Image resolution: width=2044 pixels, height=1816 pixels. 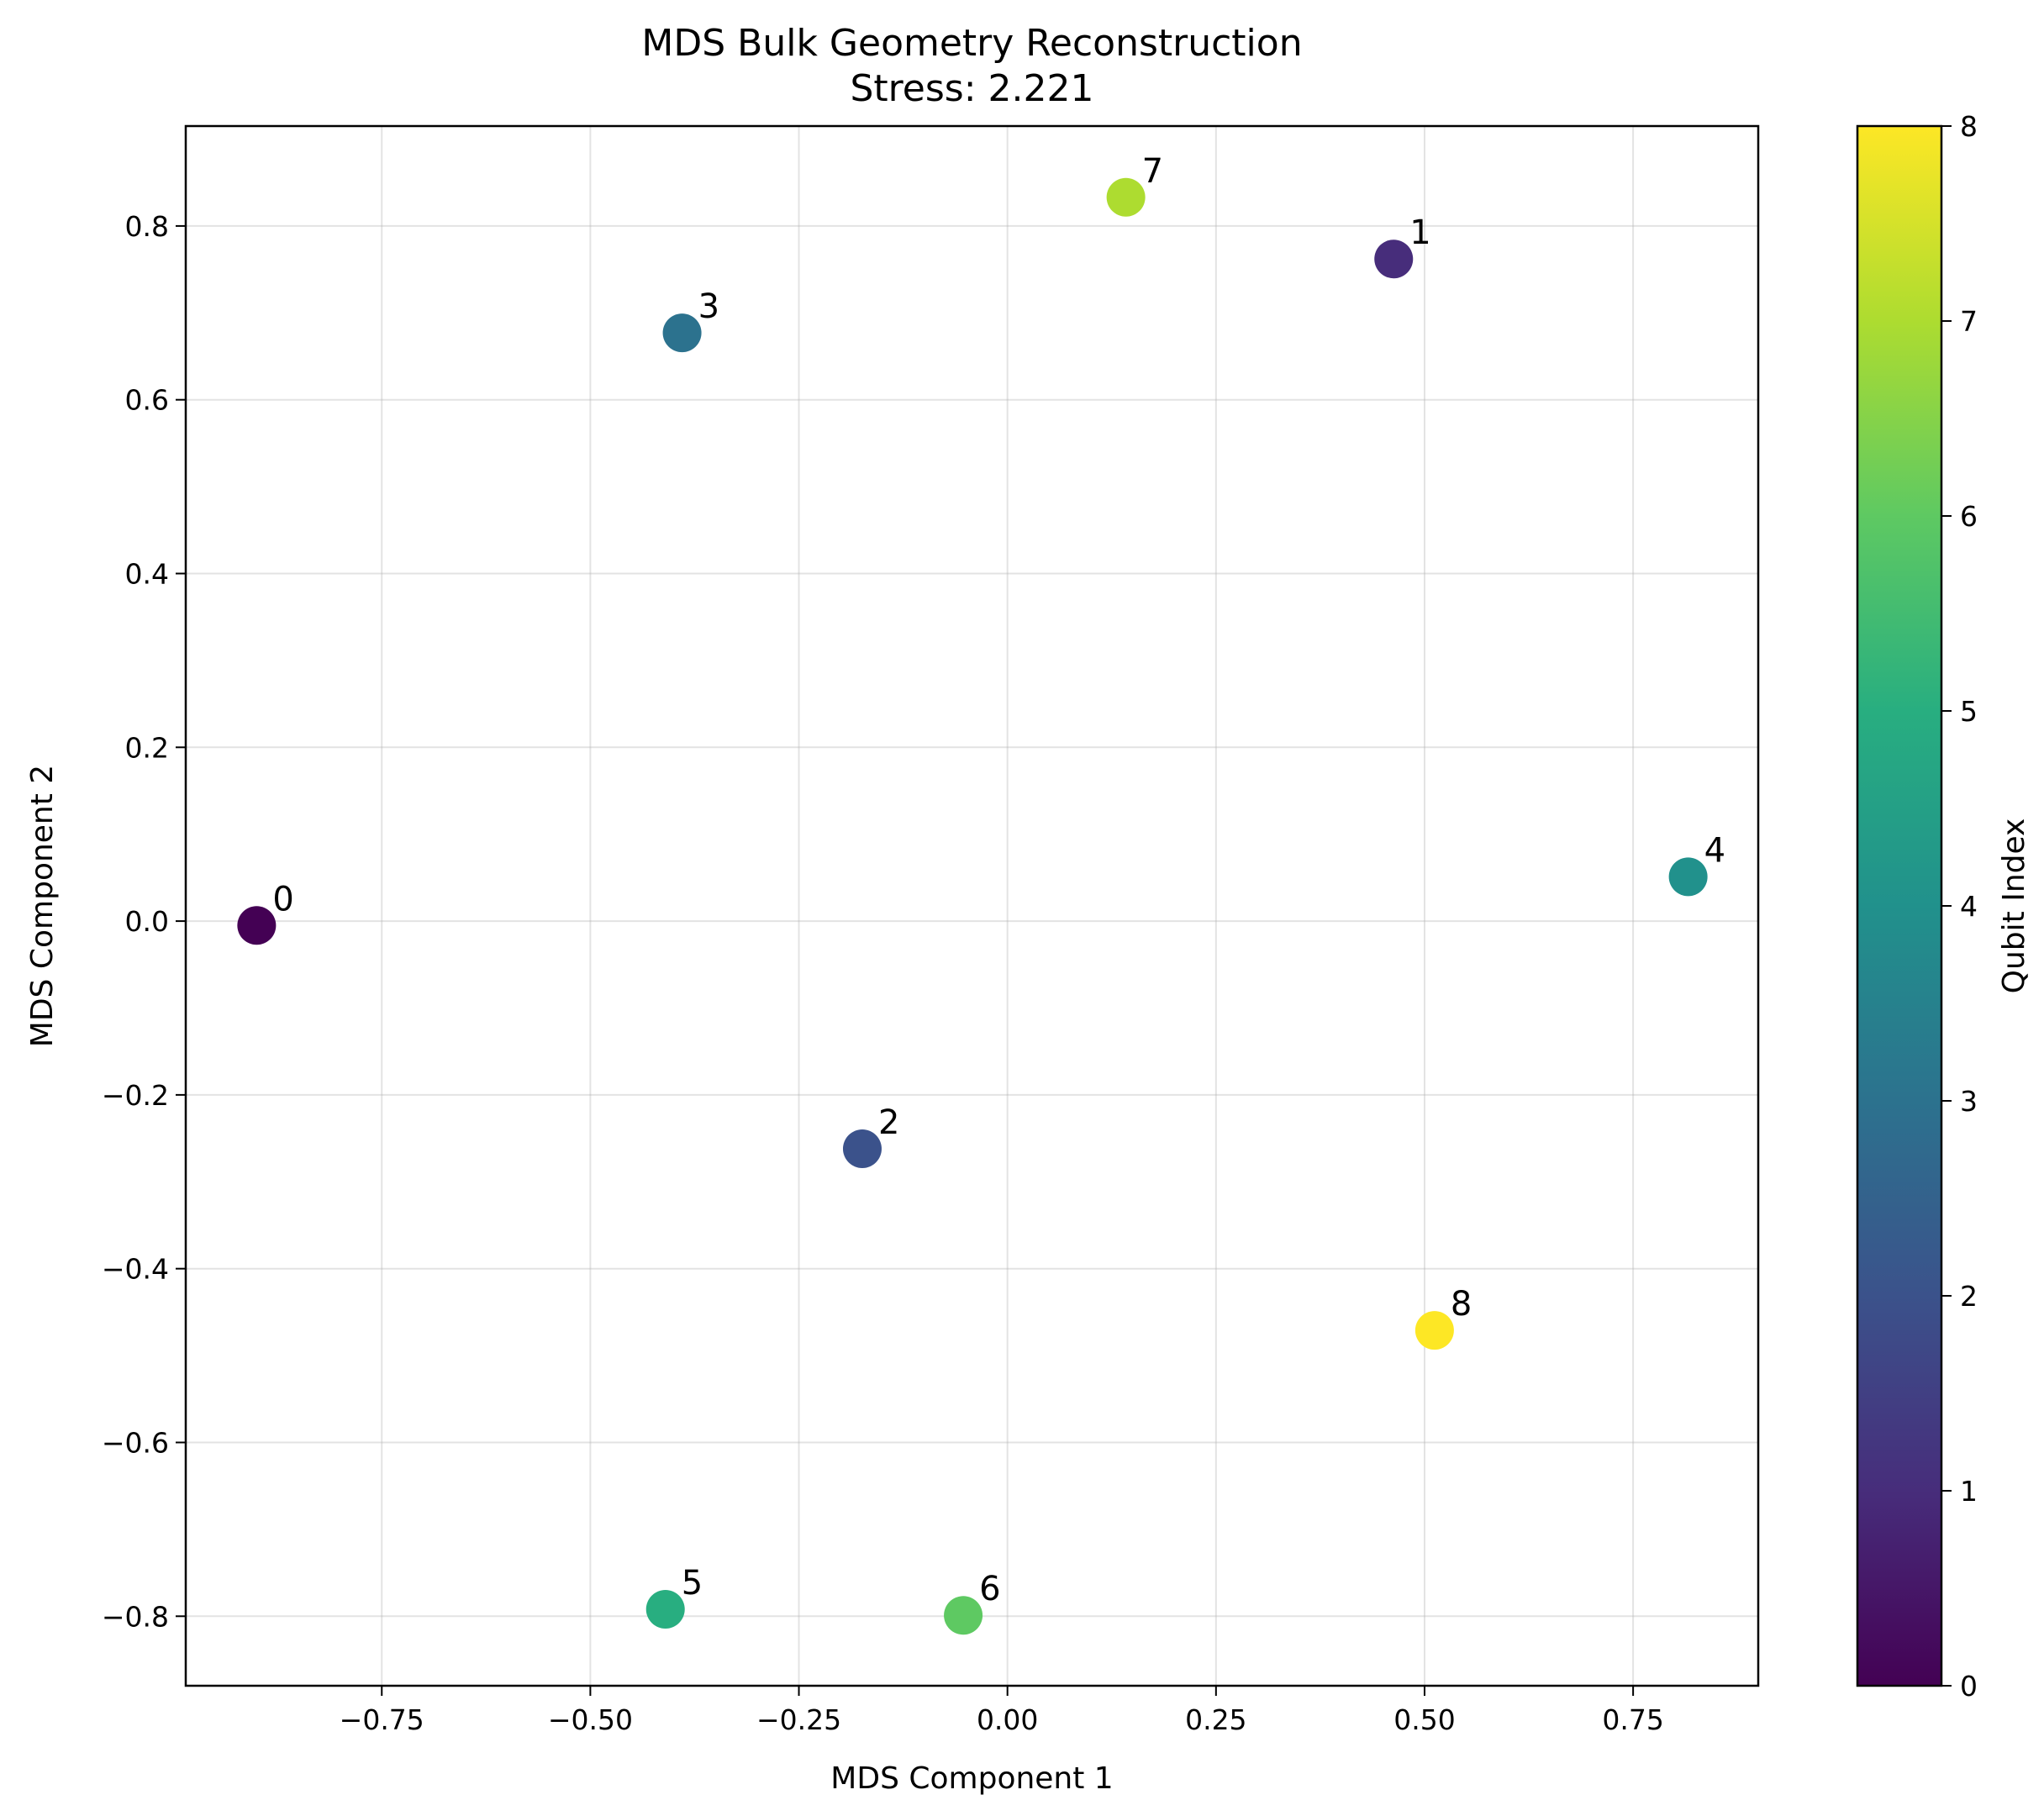 What do you see at coordinates (1007, 1719) in the screenshot?
I see `x-tick-label: 0.00` at bounding box center [1007, 1719].